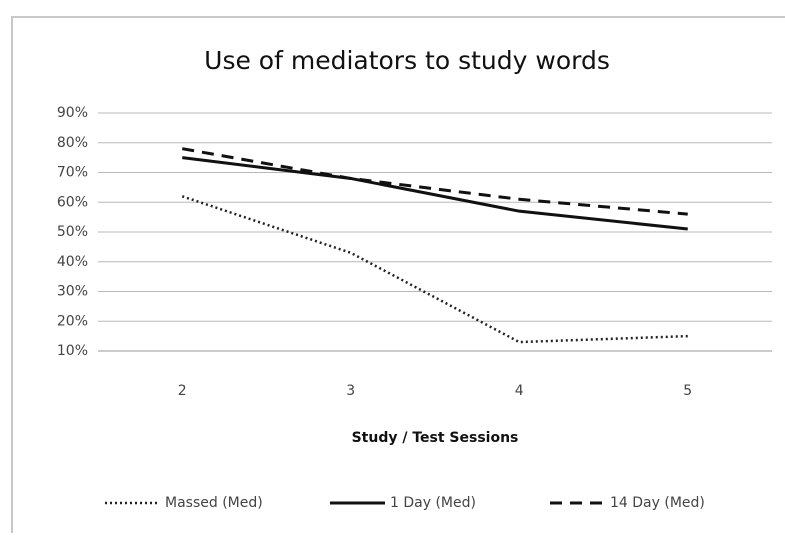 This screenshot has height=537, width=785. What do you see at coordinates (72, 262) in the screenshot?
I see `y-tick-label: 40%` at bounding box center [72, 262].